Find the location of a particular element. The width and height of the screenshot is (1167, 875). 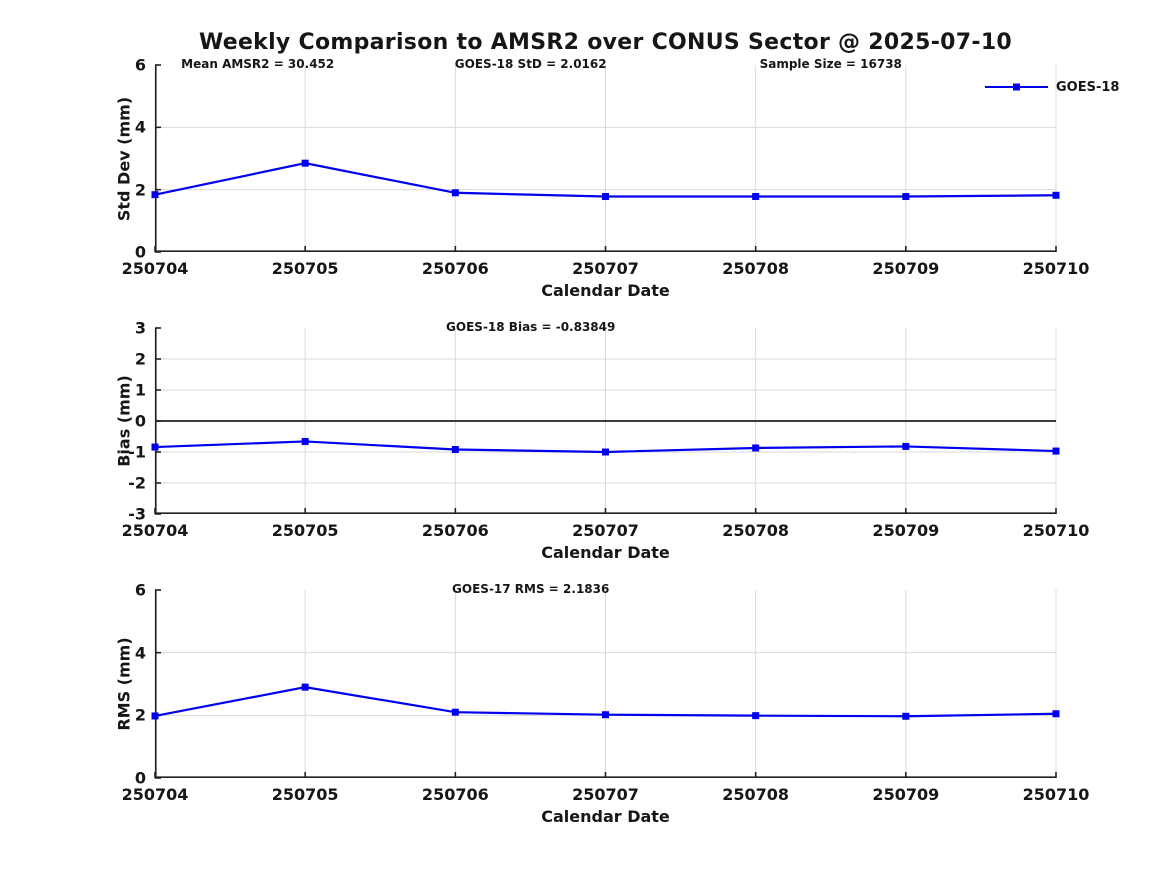

annotation-goes18-bias: GOES-18 Bias = -0.83849 is located at coordinates (531, 327).